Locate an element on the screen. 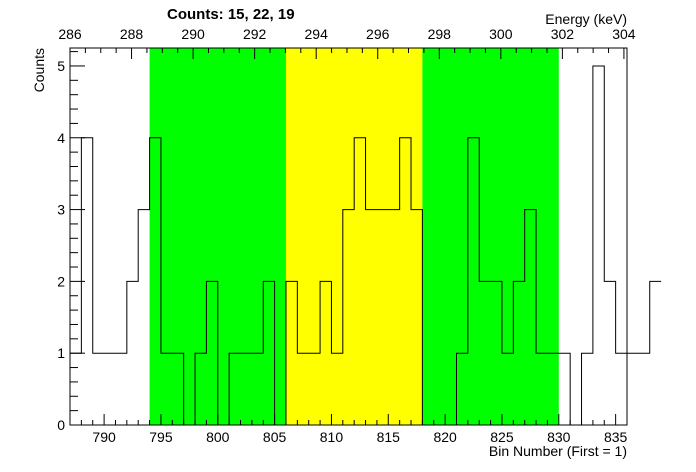 The width and height of the screenshot is (696, 472). top-axis-ticks: 286 288 290 292 294 296 298 300 302 304 is located at coordinates (347, 42).